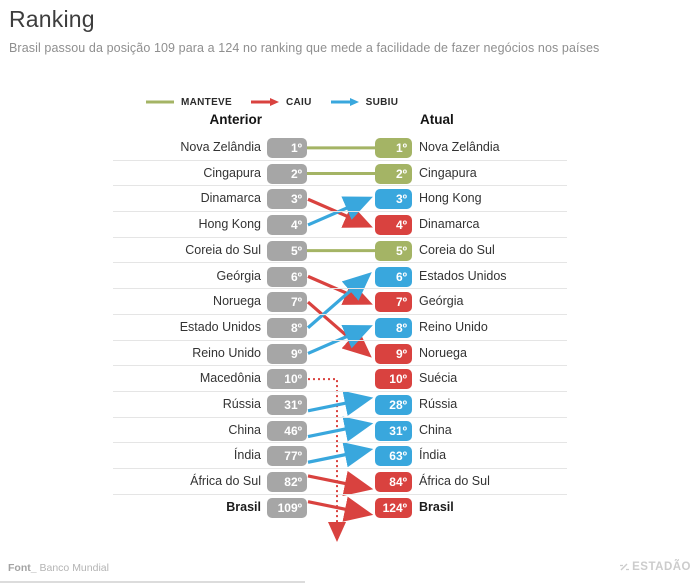 The width and height of the screenshot is (699, 584). I want to click on previous-rank-badge: 109º, so click(287, 507).